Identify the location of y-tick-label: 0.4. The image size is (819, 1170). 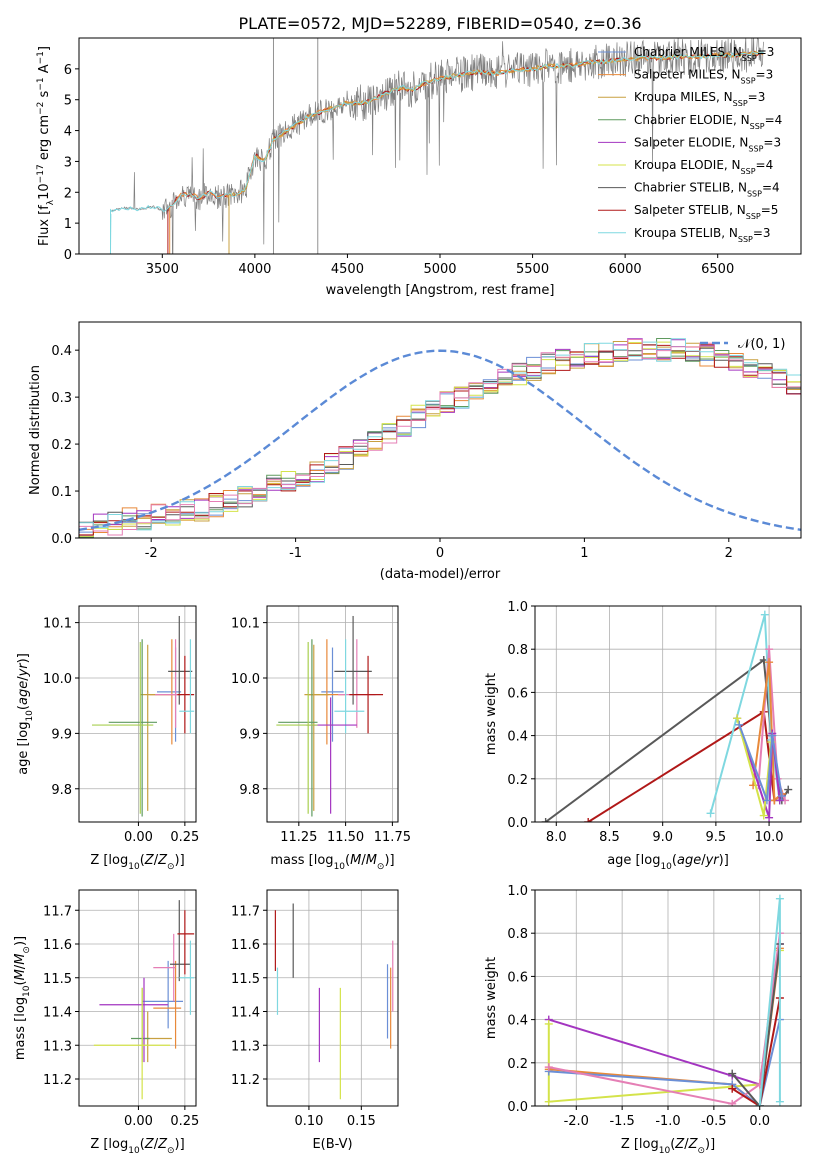
(61, 351).